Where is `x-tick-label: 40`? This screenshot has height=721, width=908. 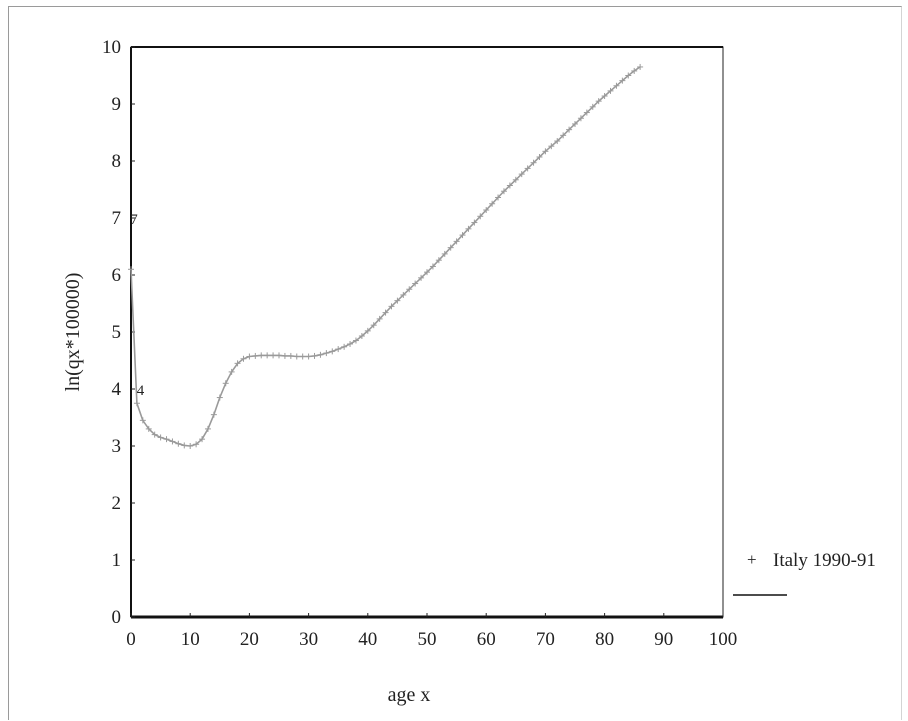 x-tick-label: 40 is located at coordinates (367, 639).